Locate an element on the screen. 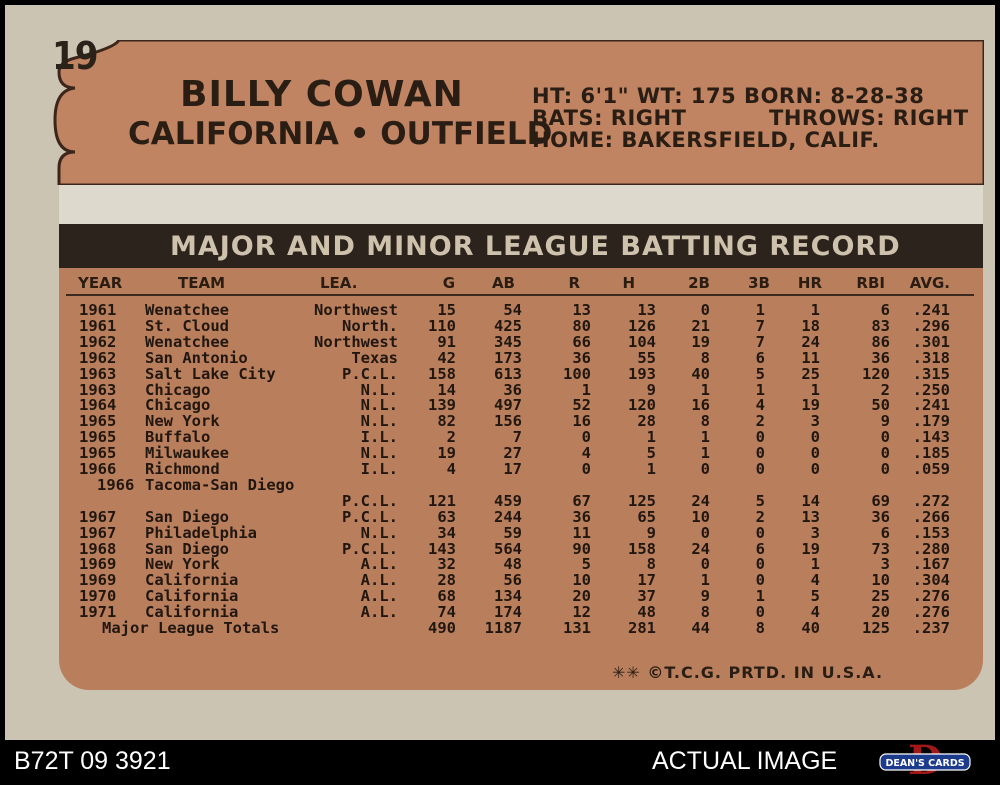 The height and width of the screenshot is (785, 1000). table-cell: 59 is located at coordinates (512, 532).